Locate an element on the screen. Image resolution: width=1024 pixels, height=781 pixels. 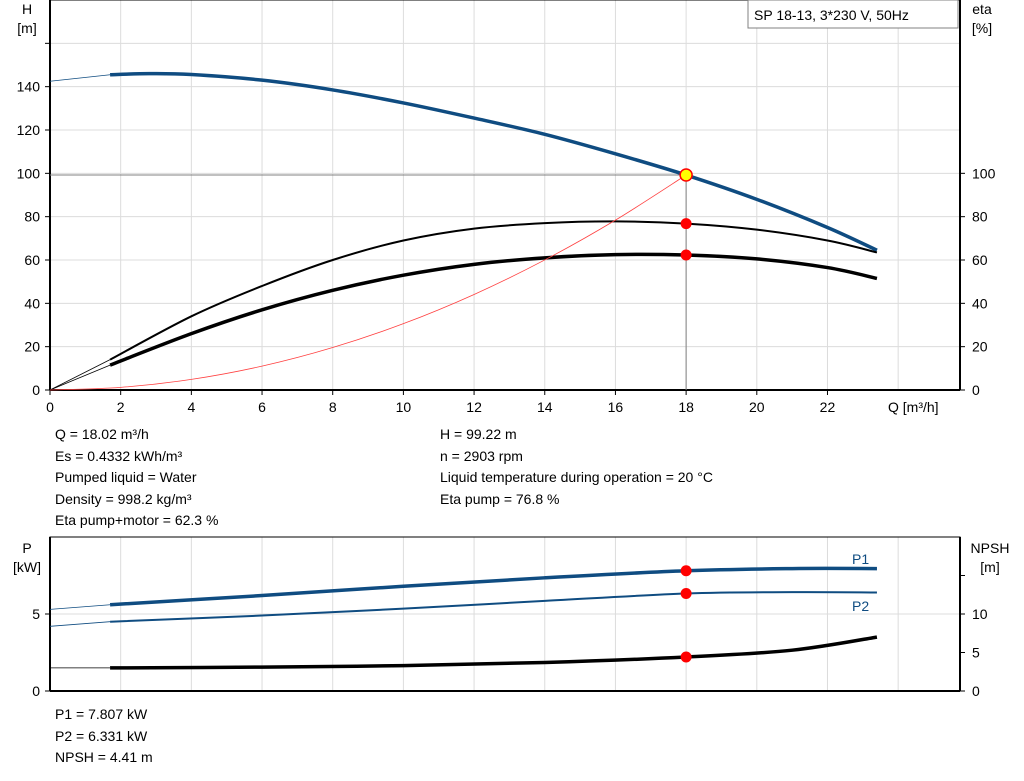
y-tick-label: 40 is located at coordinates (32, 303).